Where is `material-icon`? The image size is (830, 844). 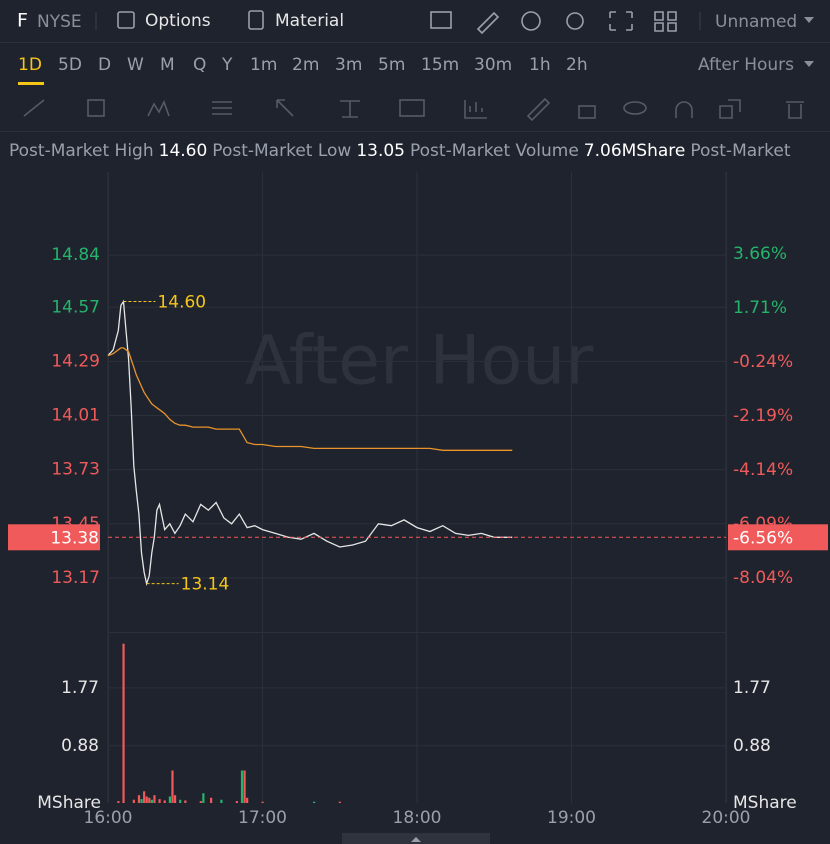 material-icon is located at coordinates (256, 20).